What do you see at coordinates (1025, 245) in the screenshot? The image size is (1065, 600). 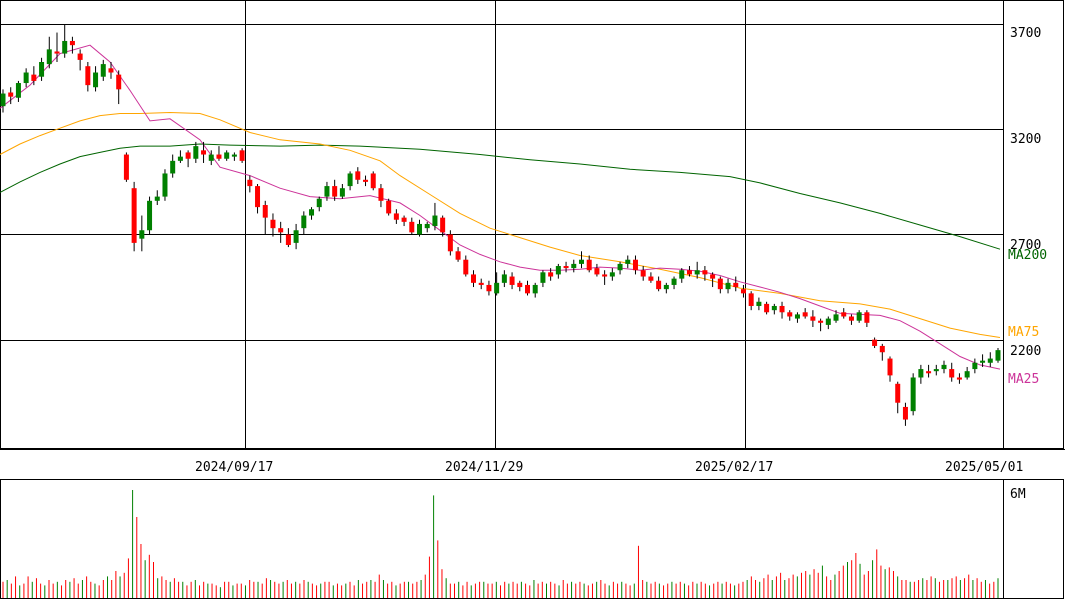 I see `price-tick-label: 2700` at bounding box center [1025, 245].